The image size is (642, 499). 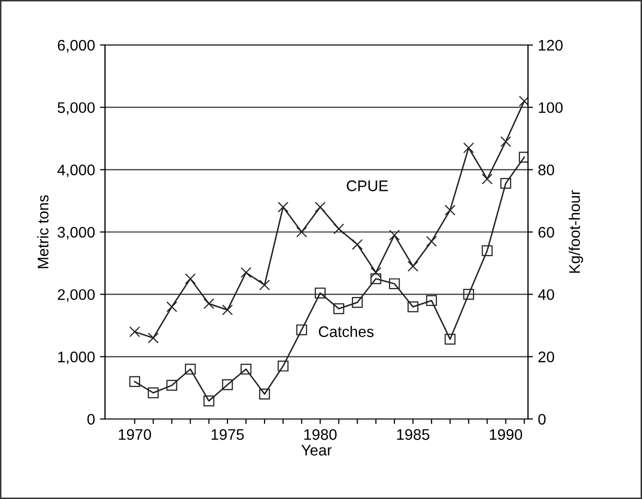 What do you see at coordinates (546, 232) in the screenshot?
I see `y2-tick-label: 60` at bounding box center [546, 232].